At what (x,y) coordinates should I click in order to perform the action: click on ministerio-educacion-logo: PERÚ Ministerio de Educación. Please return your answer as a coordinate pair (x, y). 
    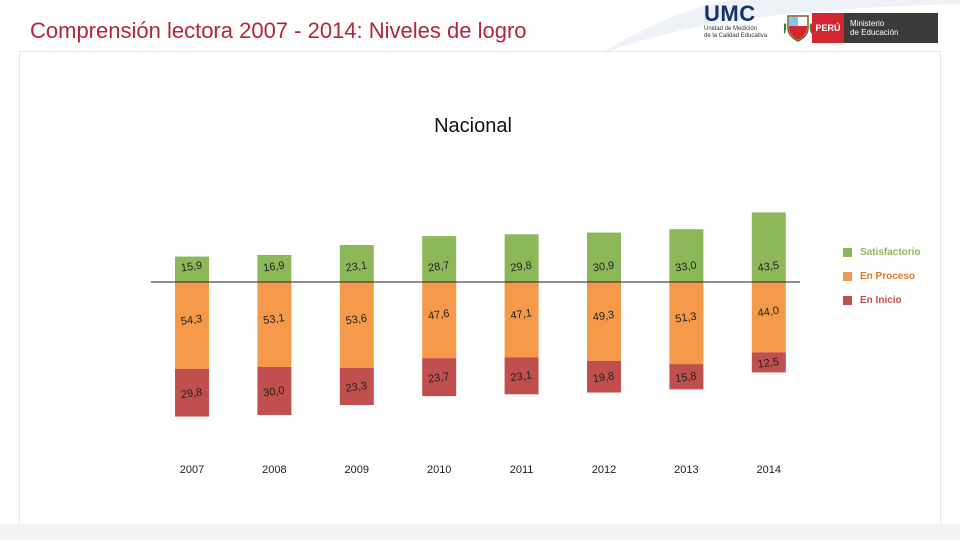
    Looking at the image, I should click on (875, 28).